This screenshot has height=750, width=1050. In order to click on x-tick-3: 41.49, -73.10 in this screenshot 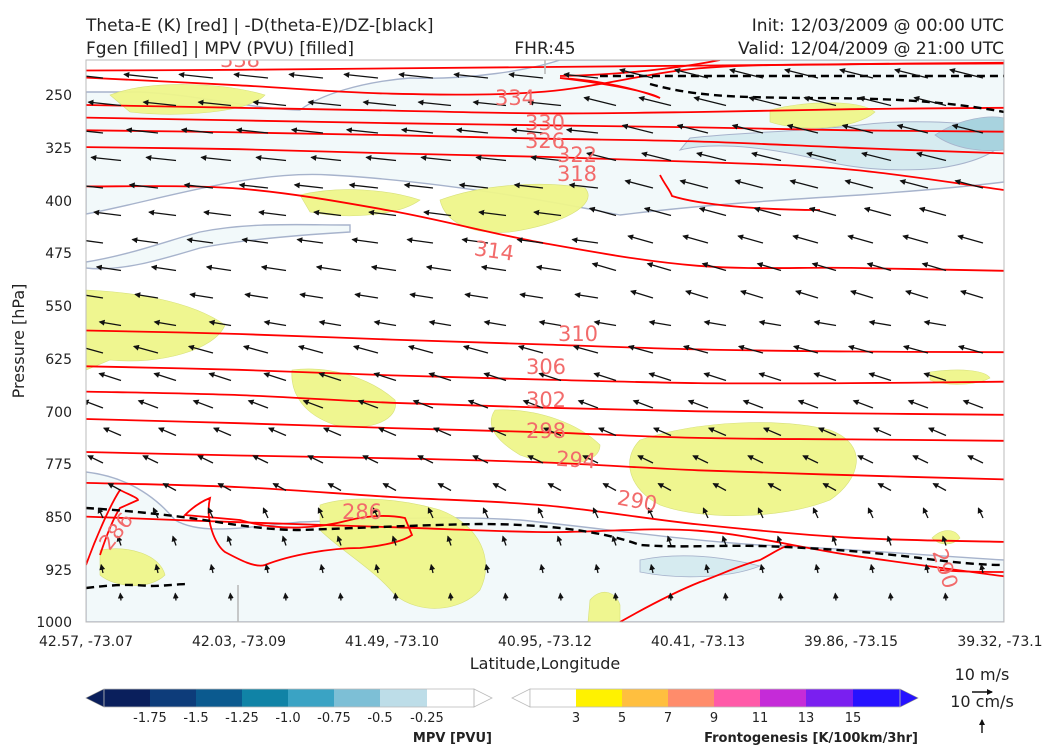, I will do `click(392, 642)`.